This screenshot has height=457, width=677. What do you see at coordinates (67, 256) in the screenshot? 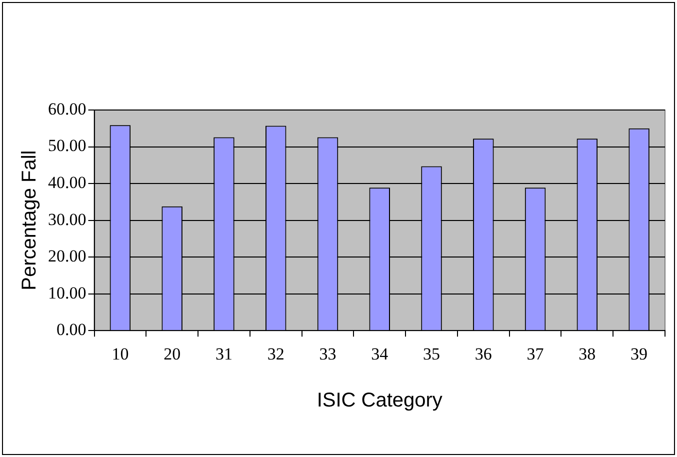
I see `y-tick-label: 20.00` at bounding box center [67, 256].